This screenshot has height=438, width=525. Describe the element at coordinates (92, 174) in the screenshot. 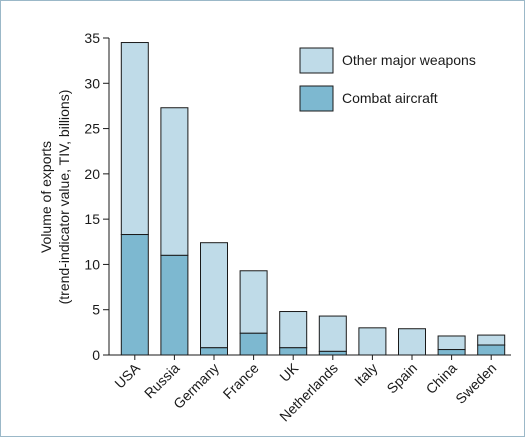

I see `y-tick-label: 20` at that location.